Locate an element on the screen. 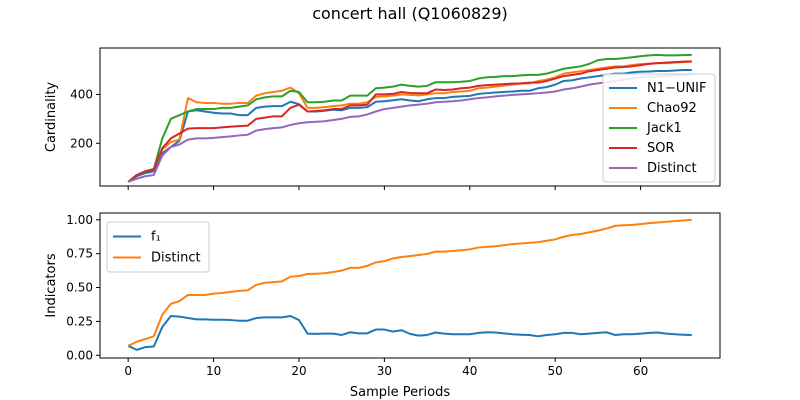 The height and width of the screenshot is (400, 800). legend-label: Chao92 is located at coordinates (672, 108).